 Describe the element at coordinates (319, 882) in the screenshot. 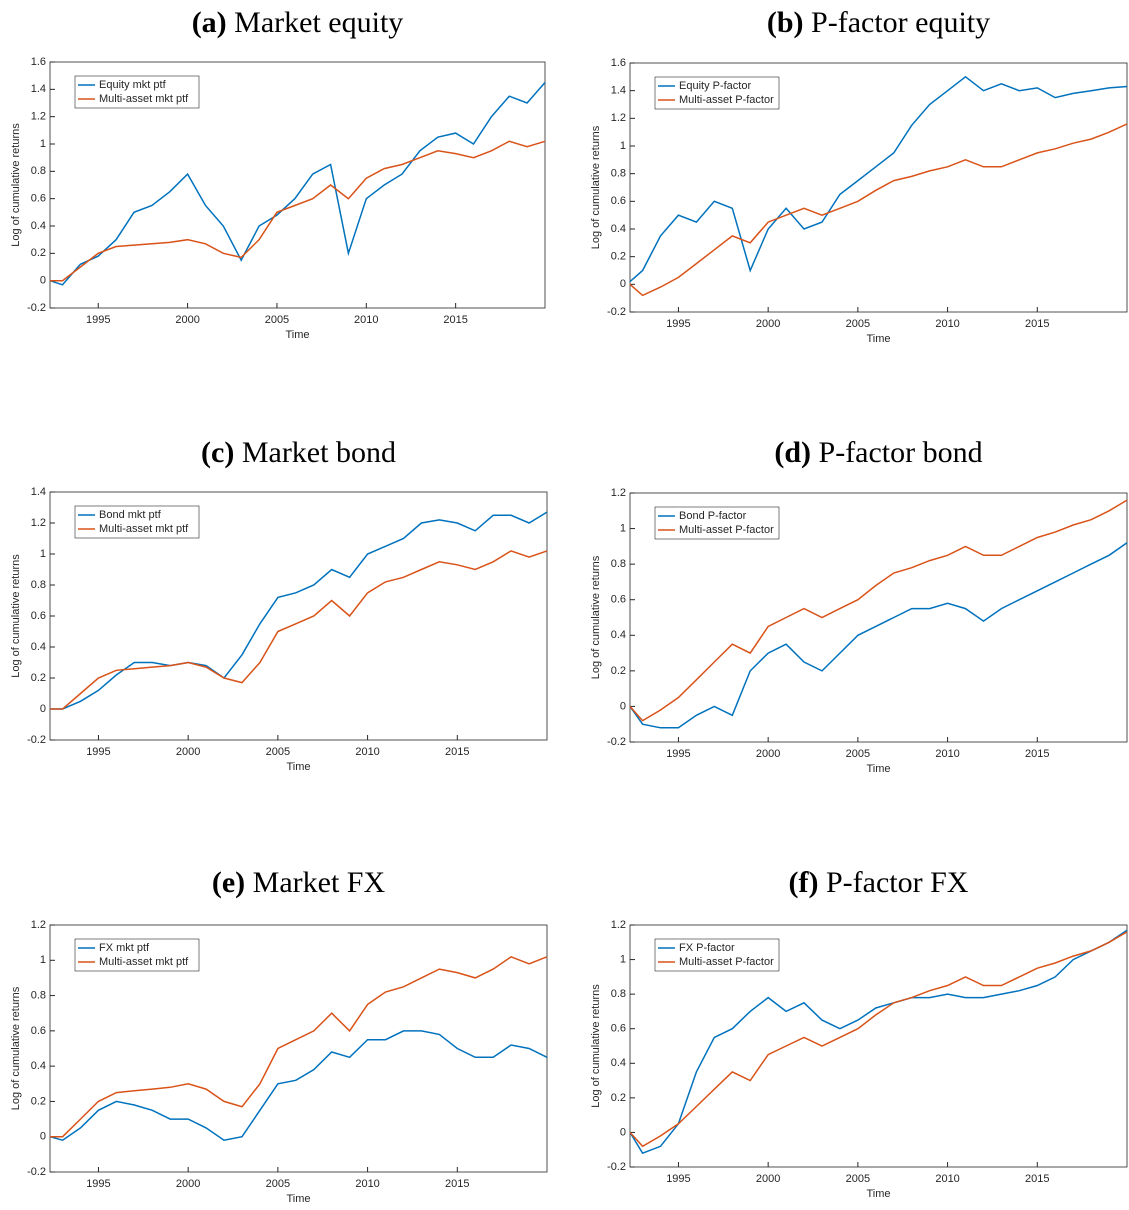

I see `title-text: Market FX` at that location.